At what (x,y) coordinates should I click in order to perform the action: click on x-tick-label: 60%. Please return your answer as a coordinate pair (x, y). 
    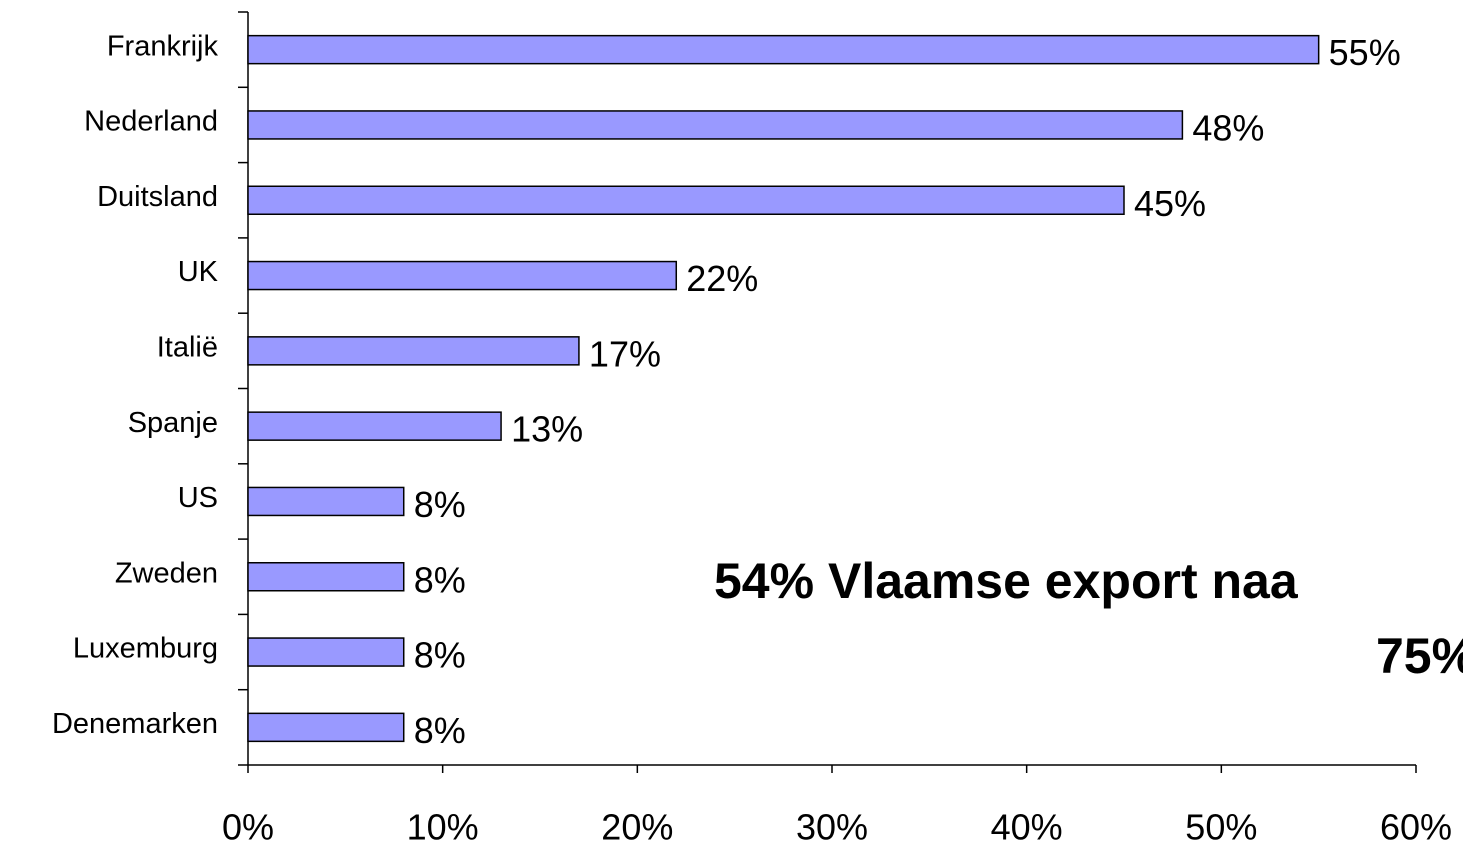
    Looking at the image, I should click on (1416, 827).